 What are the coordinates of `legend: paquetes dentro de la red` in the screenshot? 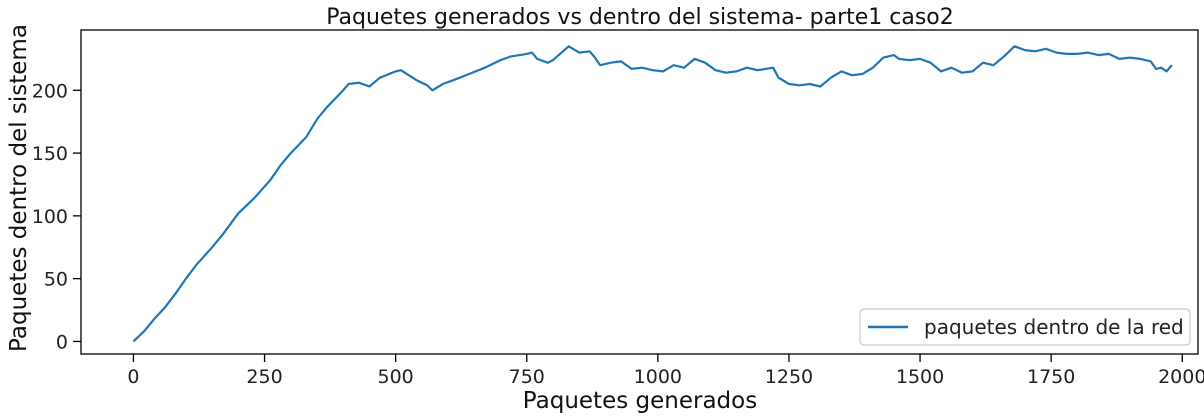 It's located at (1025, 327).